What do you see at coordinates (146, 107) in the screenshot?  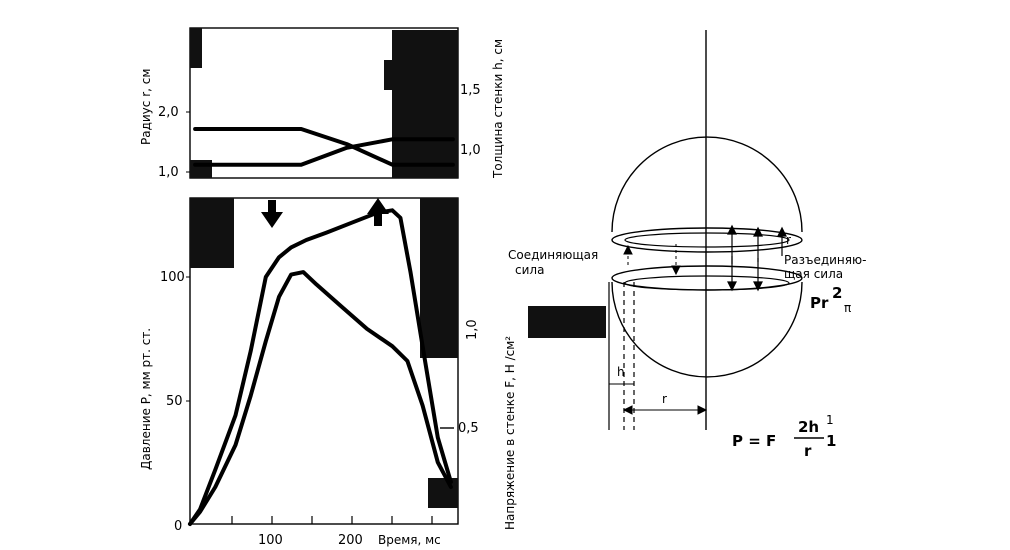 I see `top-ylabel-left: Радиус r, см` at bounding box center [146, 107].